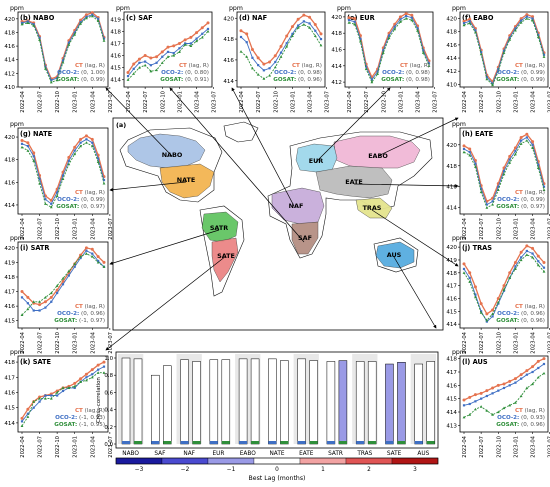 Image resolution: width=550 pixels, height=487 pixels. What do you see at coordinates (415, 470) in the screenshot?
I see `colorbar-tick-label: 3` at bounding box center [415, 470].